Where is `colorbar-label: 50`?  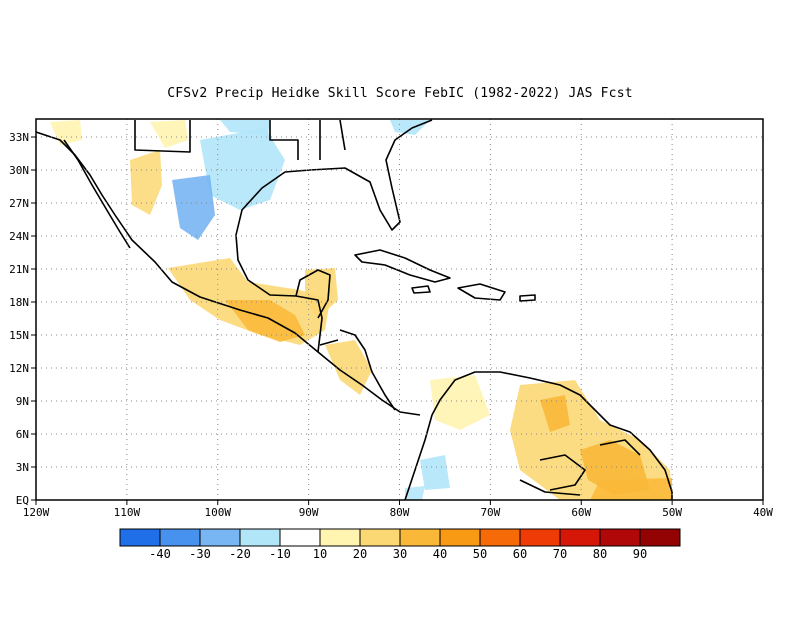
colorbar-label: 50 is located at coordinates (480, 554).